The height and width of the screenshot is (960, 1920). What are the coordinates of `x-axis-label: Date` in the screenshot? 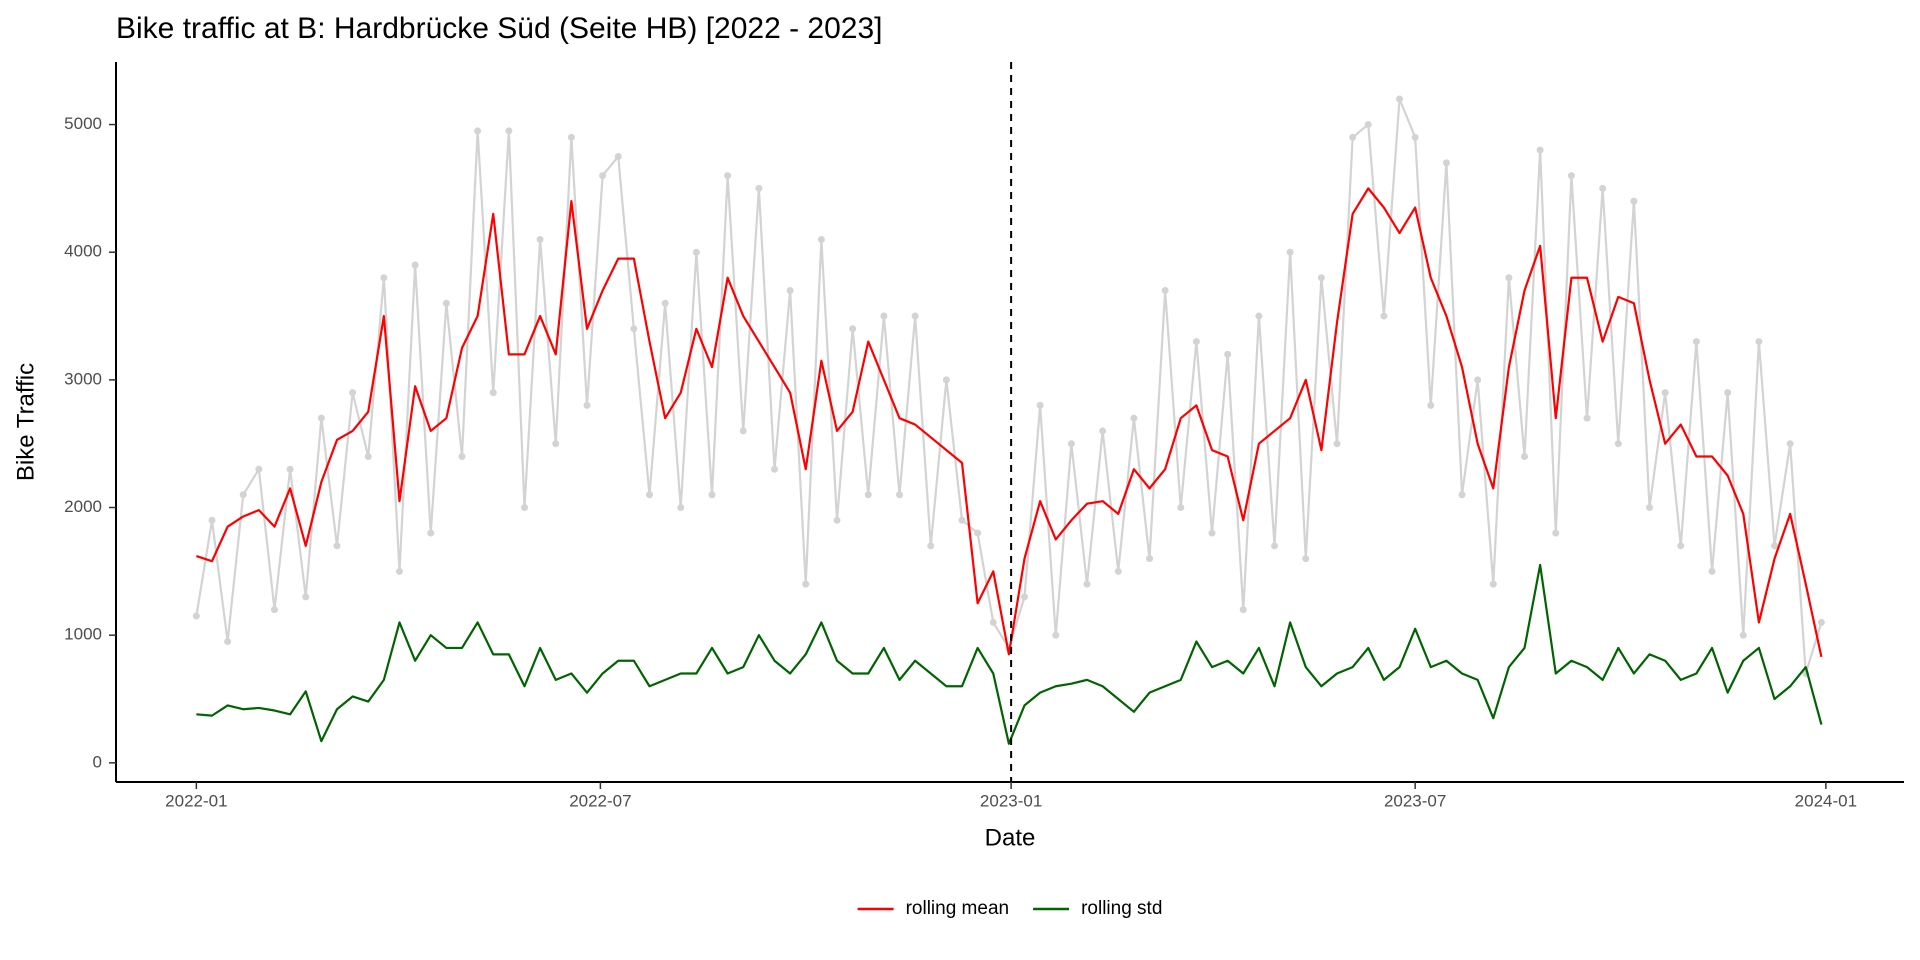 It's located at (1010, 837).